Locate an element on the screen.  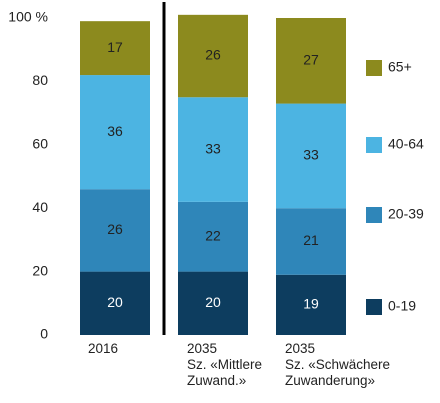
data-label: 21 is located at coordinates (311, 240).